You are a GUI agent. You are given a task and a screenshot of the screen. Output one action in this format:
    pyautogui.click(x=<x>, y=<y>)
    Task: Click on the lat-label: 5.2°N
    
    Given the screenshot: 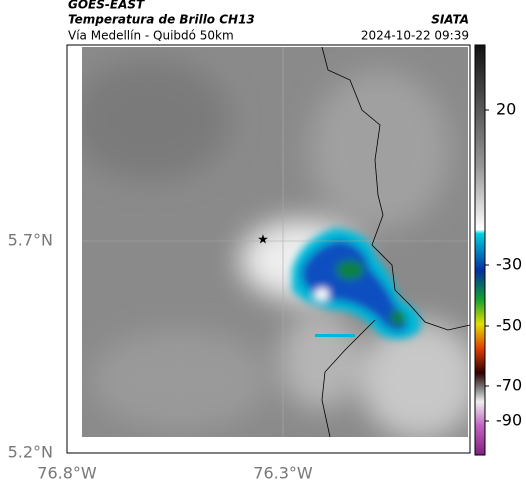 What is the action you would take?
    pyautogui.click(x=30, y=452)
    